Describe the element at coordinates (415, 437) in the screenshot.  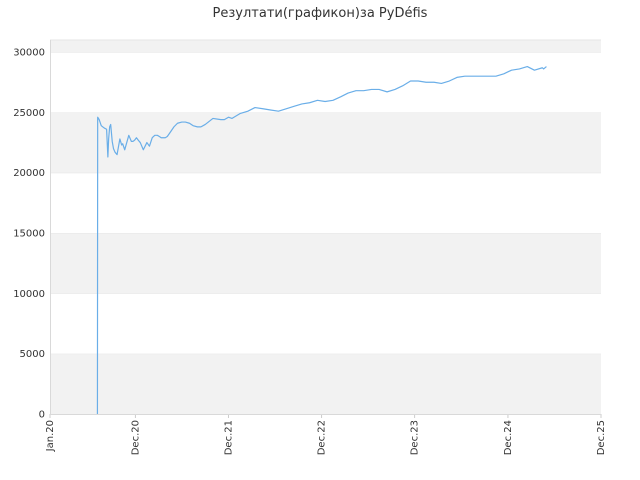
I see `x-tick-label: Dec.23` at that location.